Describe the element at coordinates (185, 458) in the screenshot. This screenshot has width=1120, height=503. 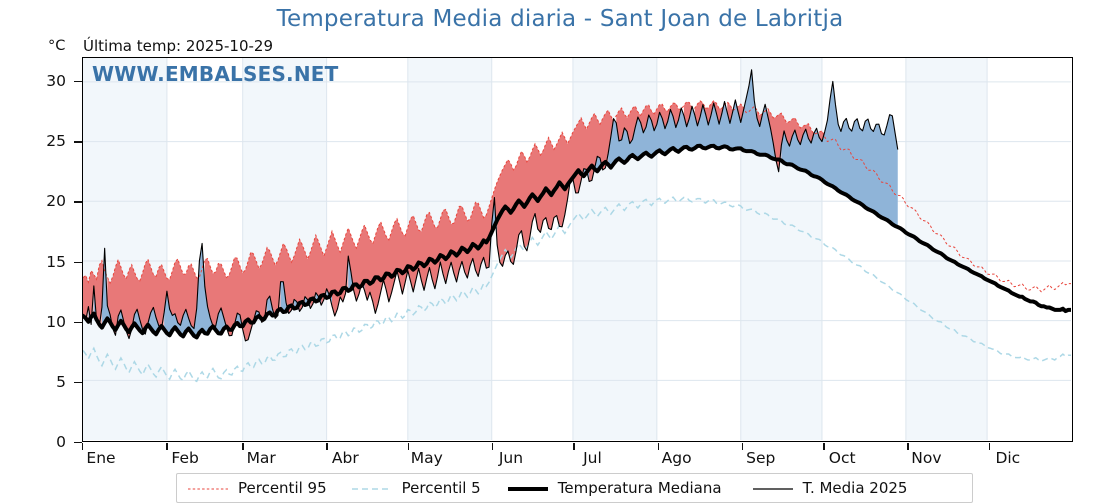
I see `x-axis-tick-label: Feb` at that location.